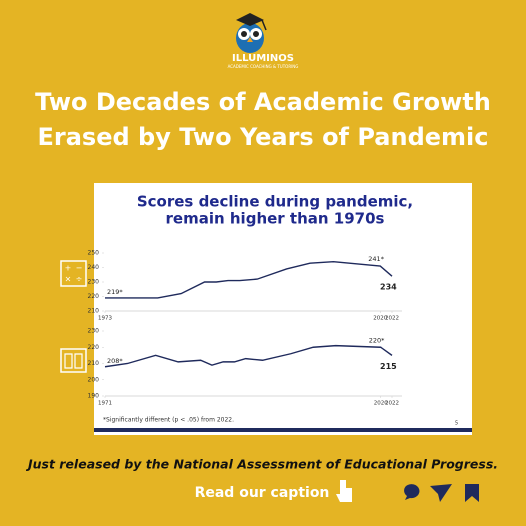  Describe the element at coordinates (262, 137) in the screenshot. I see `headline: Erased by Two Years of Pandemic` at that location.